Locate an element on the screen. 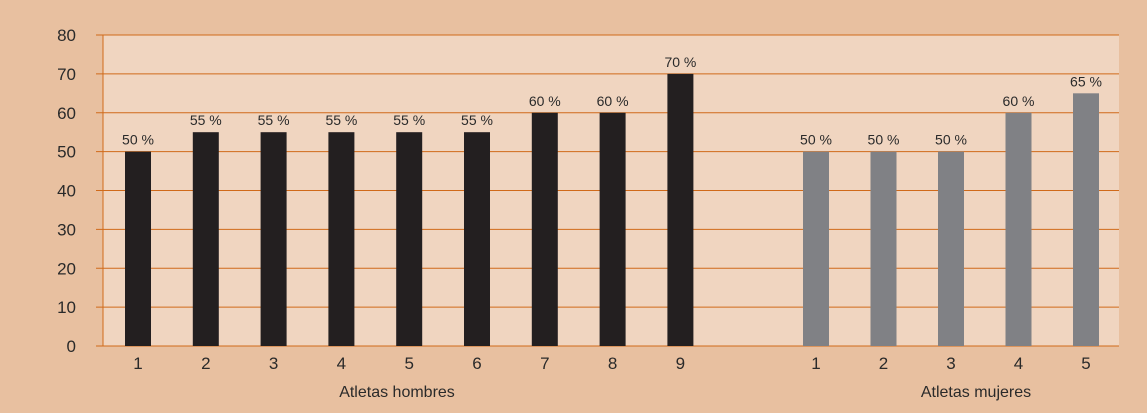  y-tick-label: 60 is located at coordinates (66, 113).